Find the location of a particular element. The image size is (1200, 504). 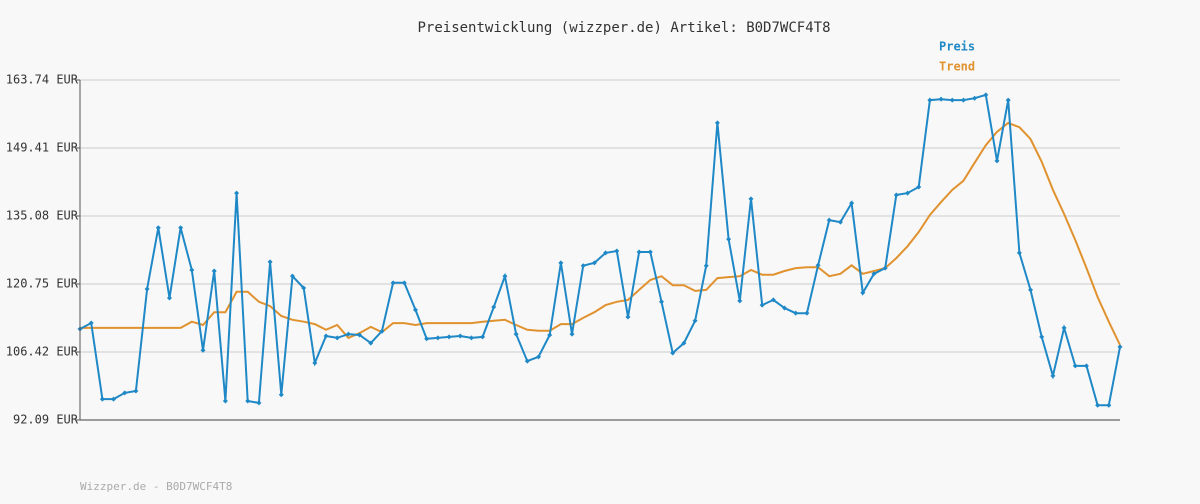

y-tick-label: 106.42 EUR is located at coordinates (42, 352).